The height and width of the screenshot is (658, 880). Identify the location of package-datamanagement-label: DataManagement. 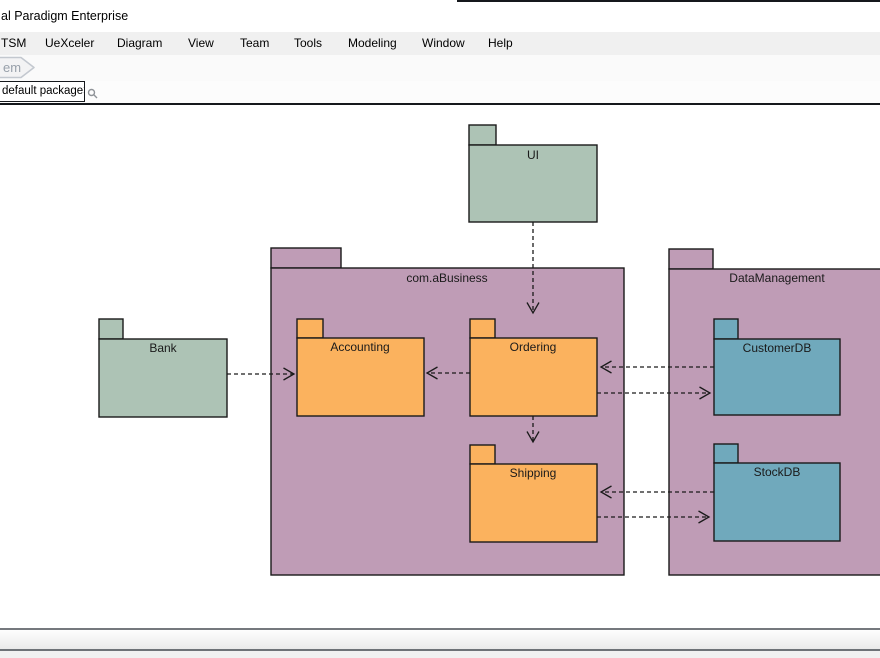
(777, 278).